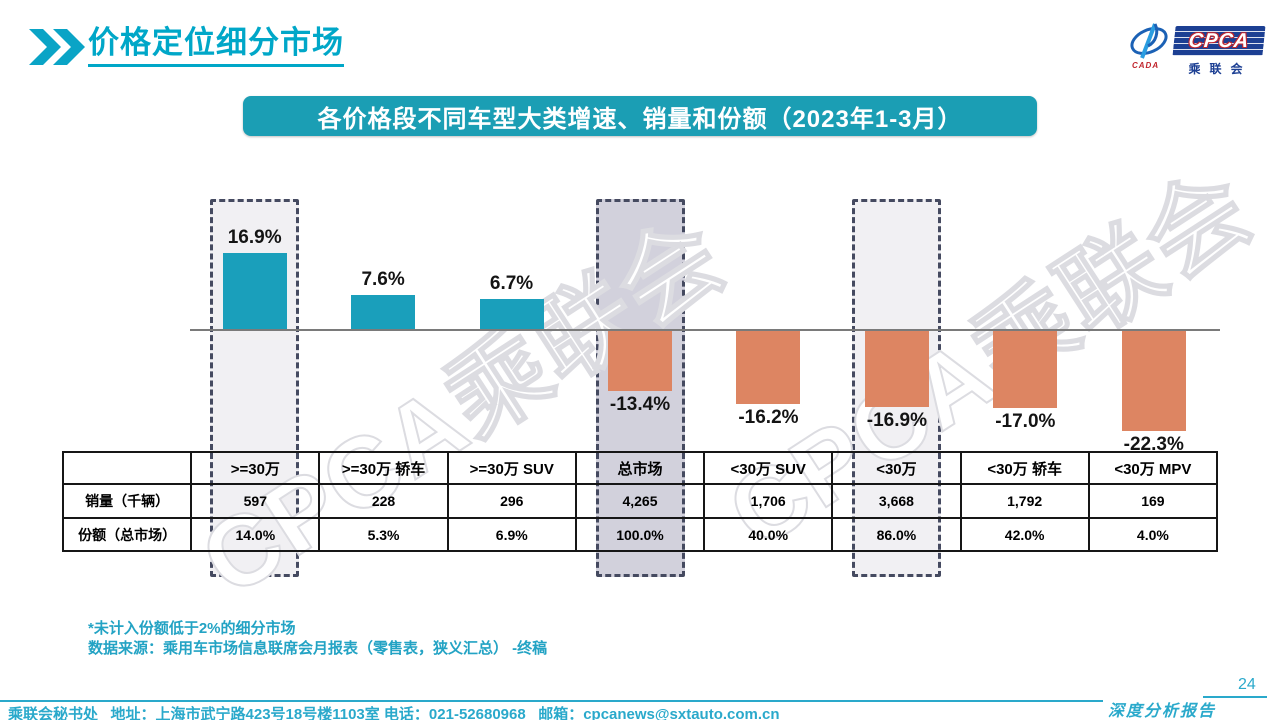 The image size is (1280, 720). Describe the element at coordinates (640, 405) in the screenshot. I see `bar-value-label: -13.4%` at that location.